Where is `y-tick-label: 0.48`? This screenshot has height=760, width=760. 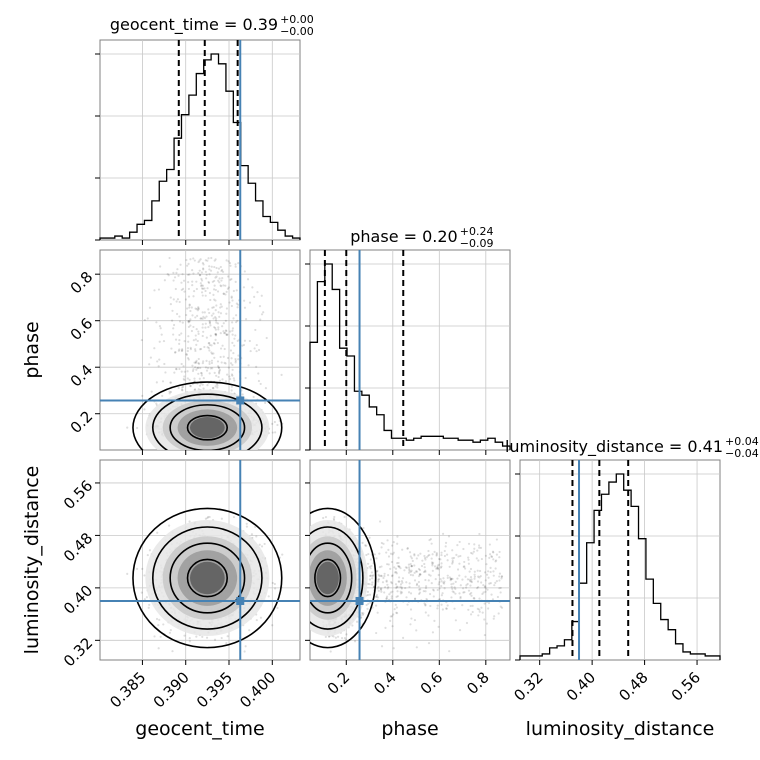
y-tick-label: 0.48 is located at coordinates (78, 547).